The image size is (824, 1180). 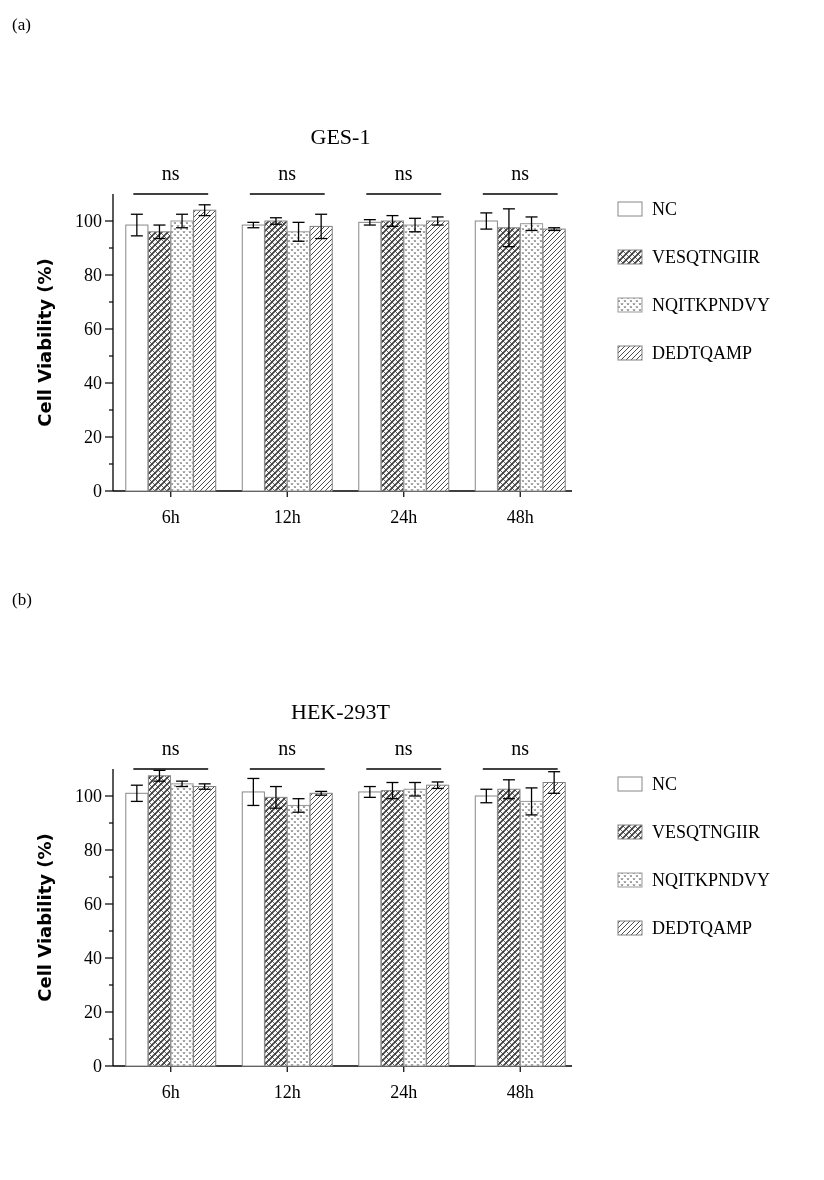 I want to click on text: (b), so click(x=22, y=599).